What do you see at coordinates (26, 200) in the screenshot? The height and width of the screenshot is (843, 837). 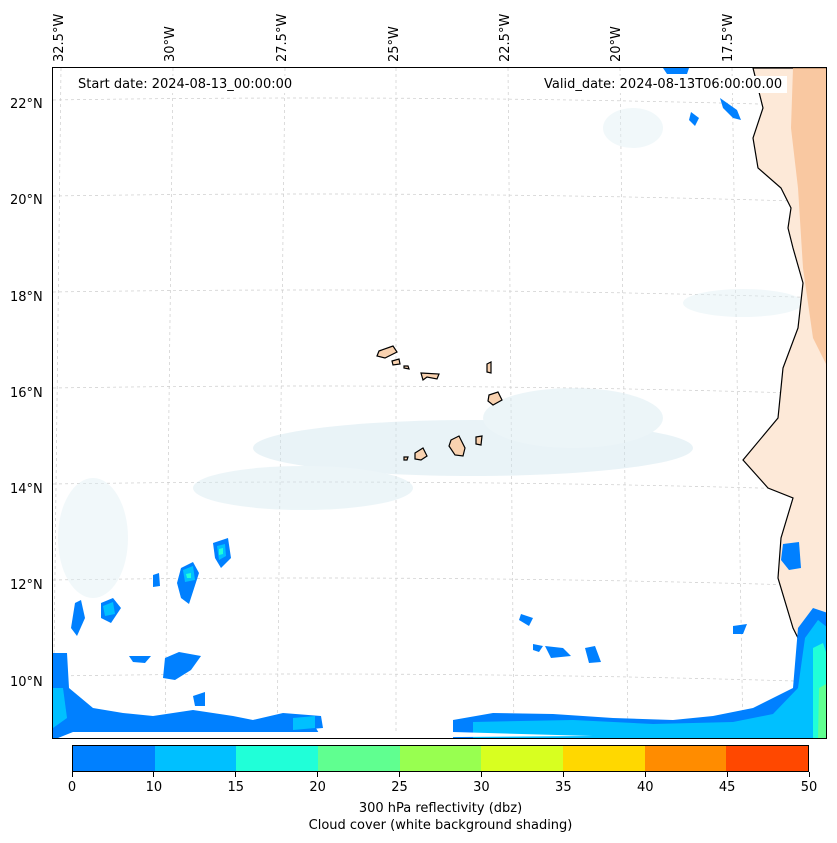 I see `lat-label: 20°N` at bounding box center [26, 200].